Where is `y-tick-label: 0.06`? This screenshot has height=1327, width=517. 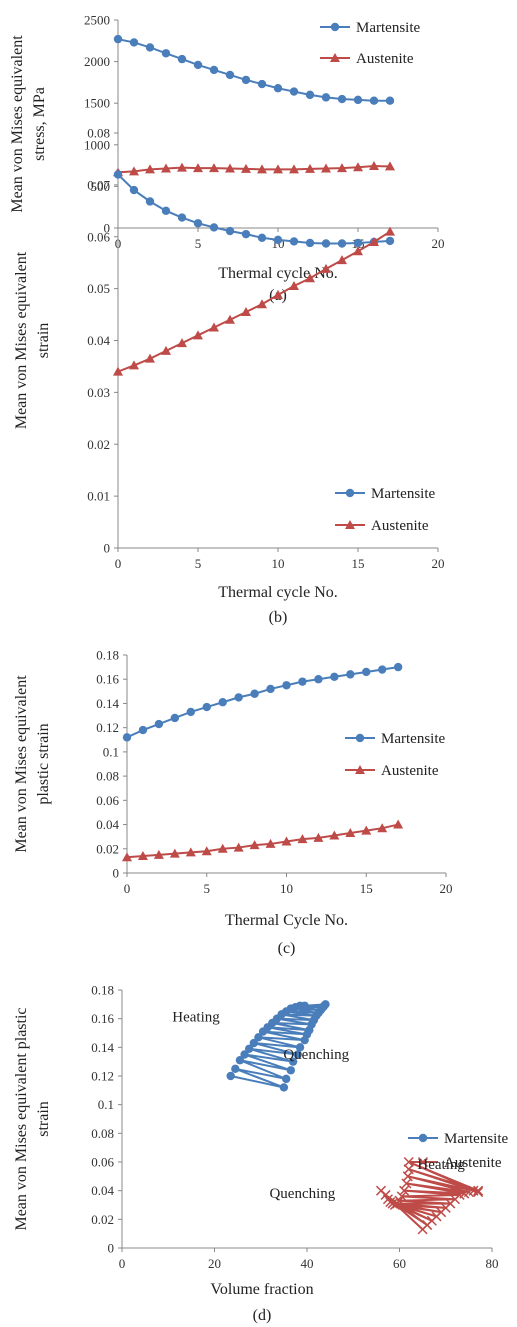
y-tick-label: 0.06 is located at coordinates (98, 236).